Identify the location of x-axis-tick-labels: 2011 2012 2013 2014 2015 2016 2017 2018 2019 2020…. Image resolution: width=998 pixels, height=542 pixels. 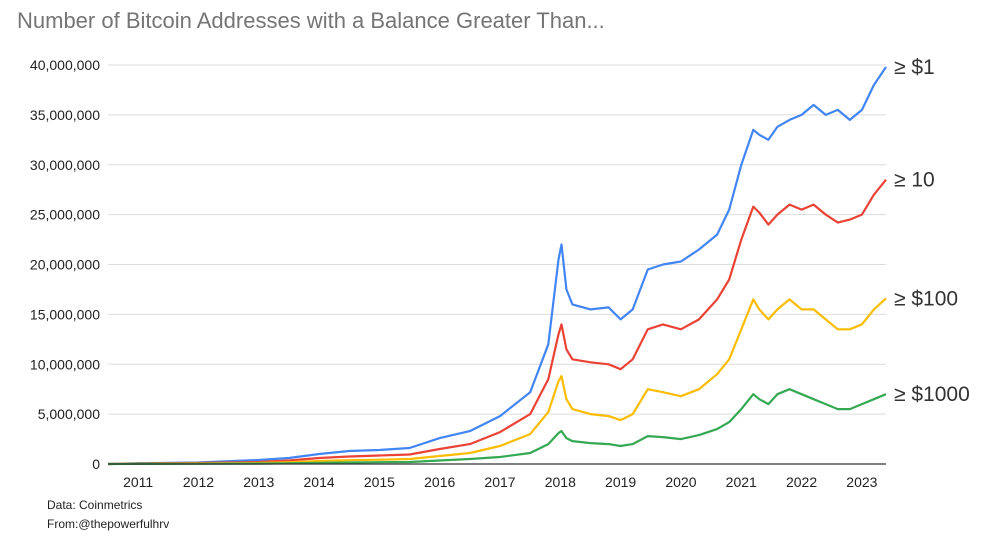
(500, 482).